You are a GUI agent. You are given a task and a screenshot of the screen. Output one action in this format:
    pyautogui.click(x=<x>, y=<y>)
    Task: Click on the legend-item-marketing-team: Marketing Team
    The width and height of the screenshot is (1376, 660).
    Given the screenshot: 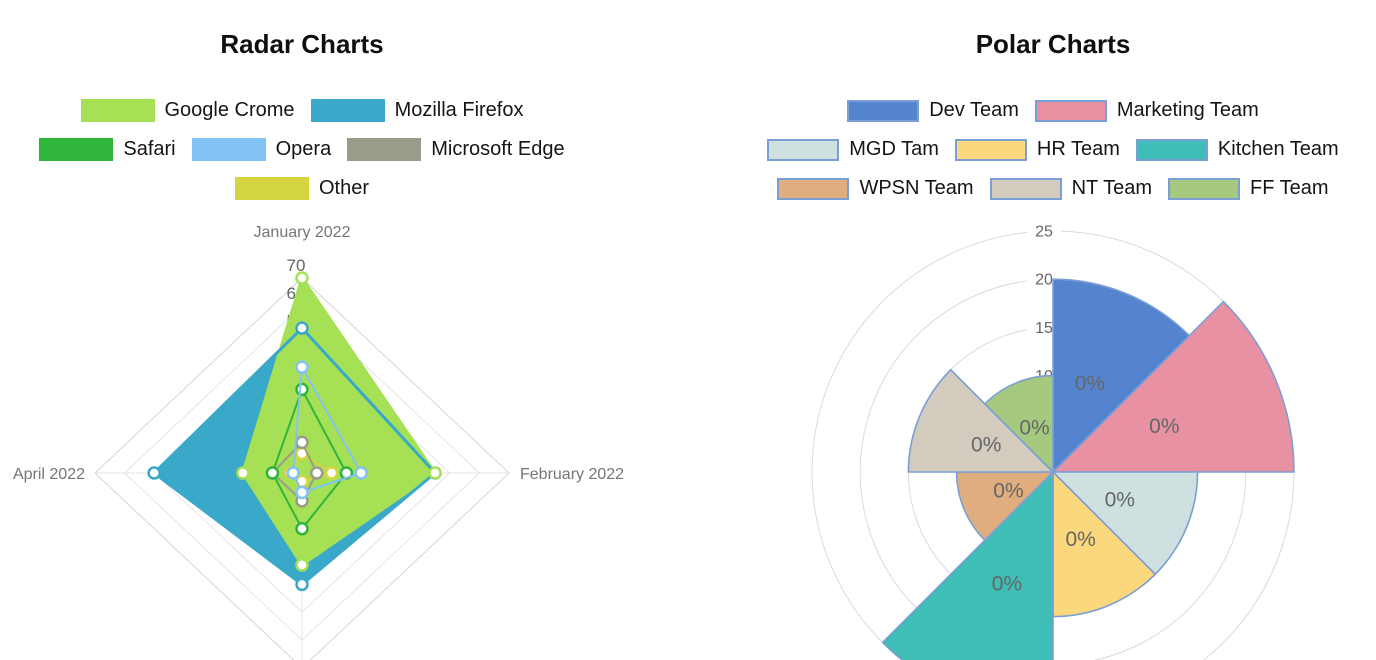 What is the action you would take?
    pyautogui.click(x=1146, y=110)
    